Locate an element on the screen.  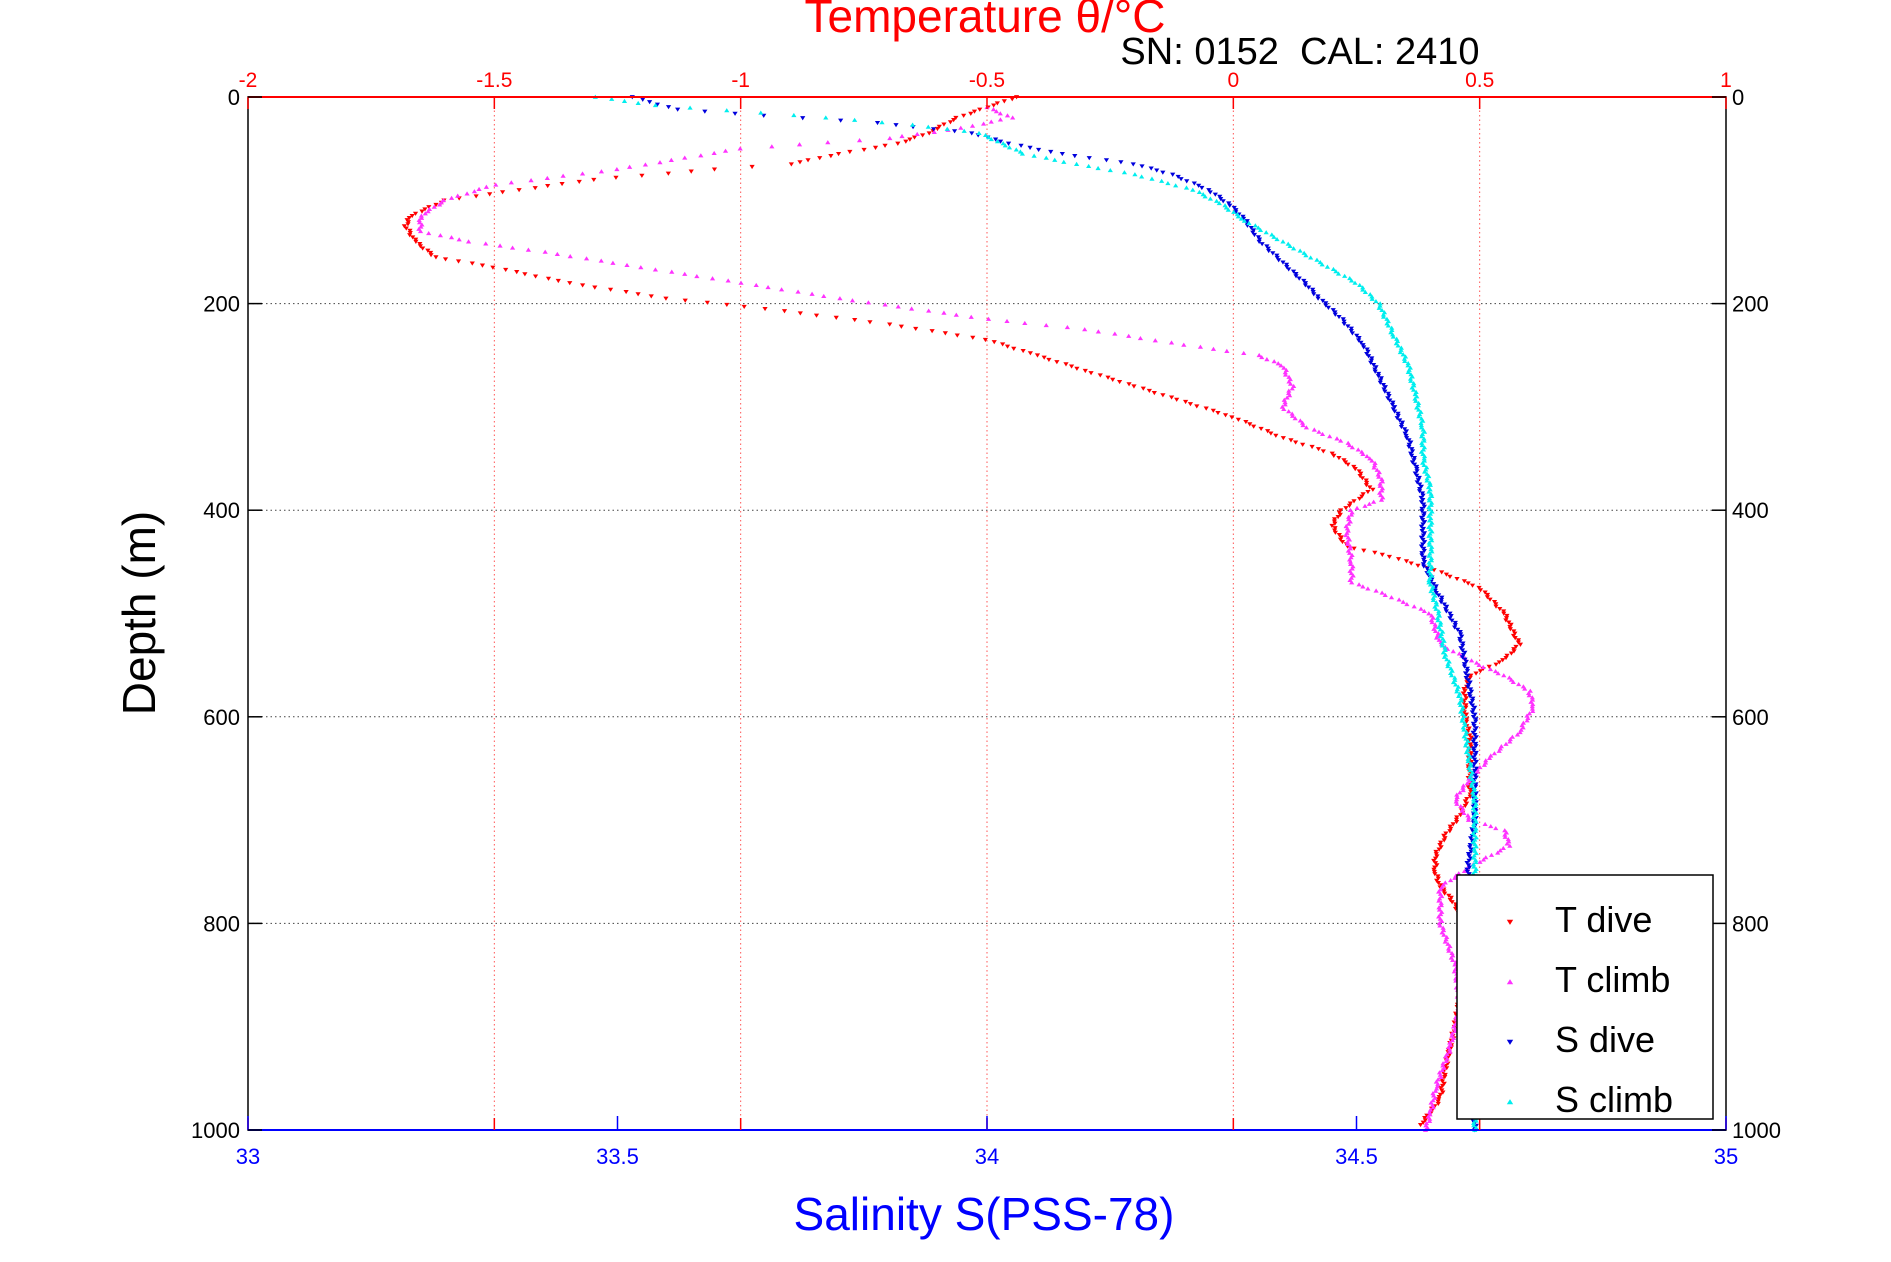
tick-label-depth-left: 0 is located at coordinates (234, 97).